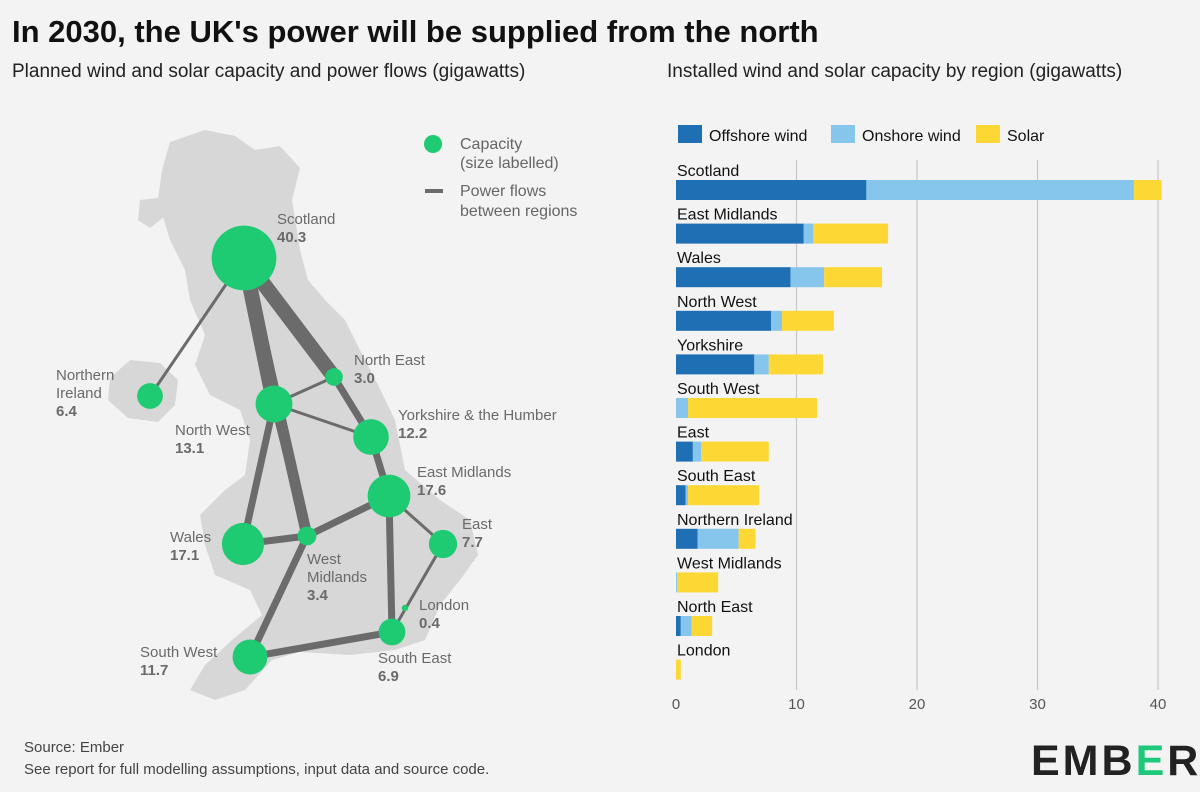  I want to click on node-label-east: East, so click(477, 524).